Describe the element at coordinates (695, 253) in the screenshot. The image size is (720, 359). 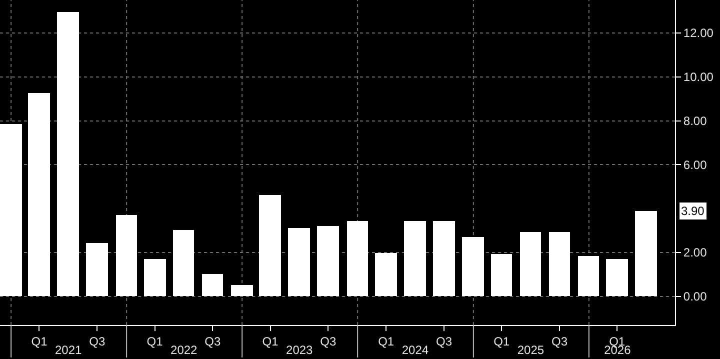
I see `y-tick-label: 2.00` at that location.